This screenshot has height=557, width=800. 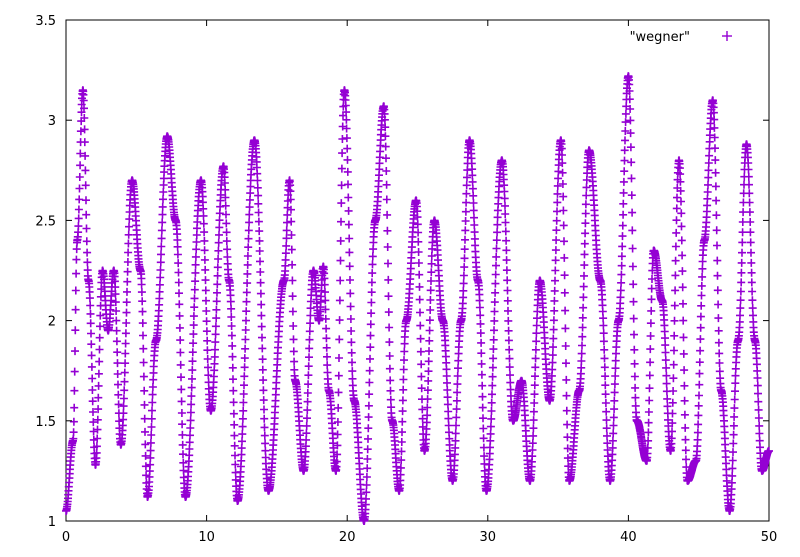 What do you see at coordinates (45, 21) in the screenshot?
I see `y-tick-label: 3.5` at bounding box center [45, 21].